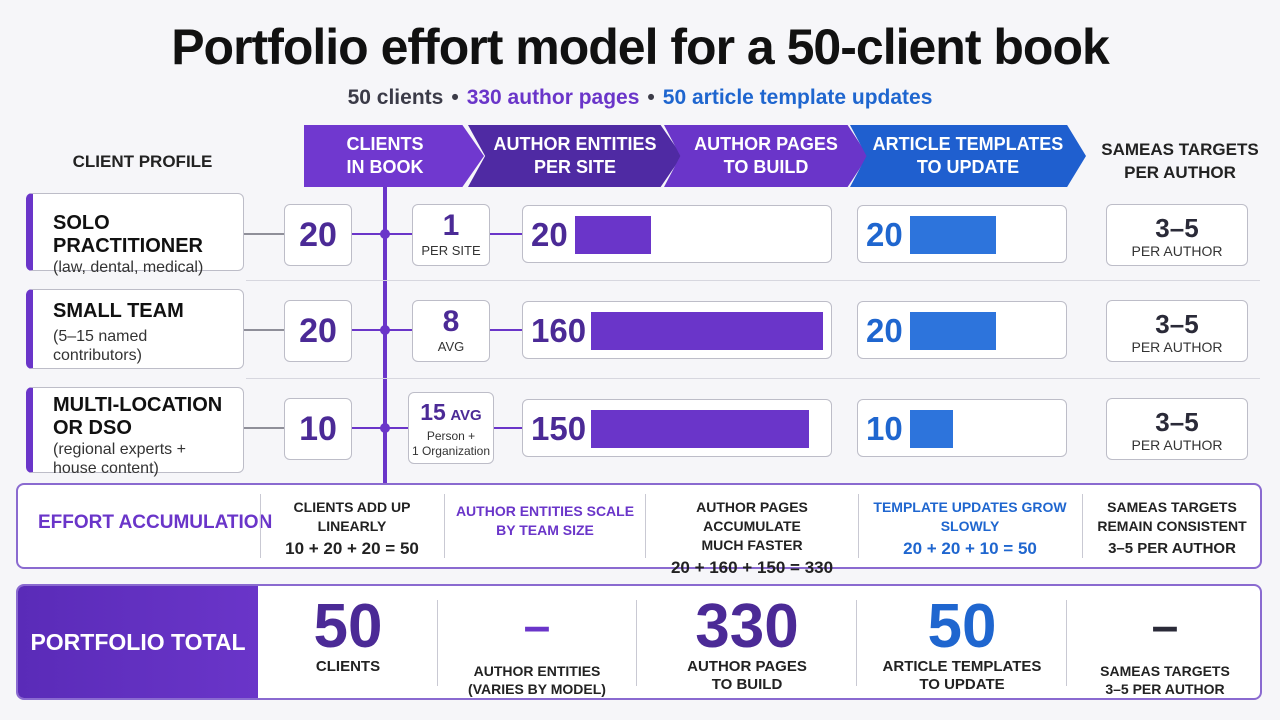 The image size is (1280, 720). I want to click on accum-line: CLIENTS ADD UP, so click(352, 507).